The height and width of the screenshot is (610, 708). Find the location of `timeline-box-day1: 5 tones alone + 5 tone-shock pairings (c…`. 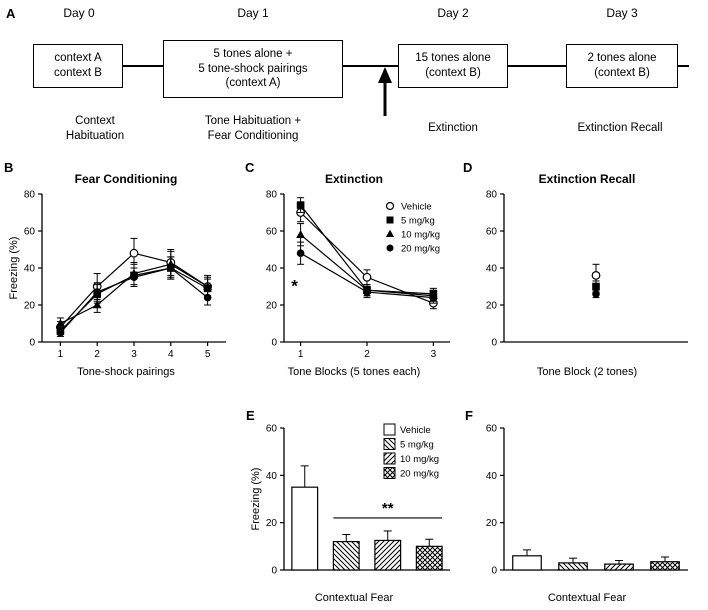

timeline-box-day1: 5 tones alone + 5 tone-shock pairings (c… is located at coordinates (253, 69).